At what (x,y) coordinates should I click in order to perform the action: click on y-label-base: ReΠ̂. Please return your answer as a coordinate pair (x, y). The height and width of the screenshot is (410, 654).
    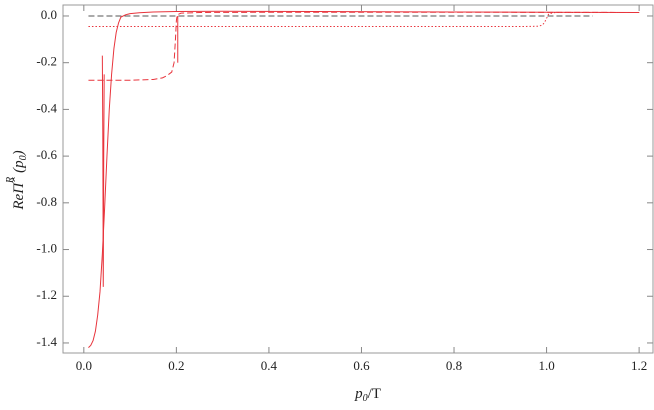
    Looking at the image, I should click on (19, 194).